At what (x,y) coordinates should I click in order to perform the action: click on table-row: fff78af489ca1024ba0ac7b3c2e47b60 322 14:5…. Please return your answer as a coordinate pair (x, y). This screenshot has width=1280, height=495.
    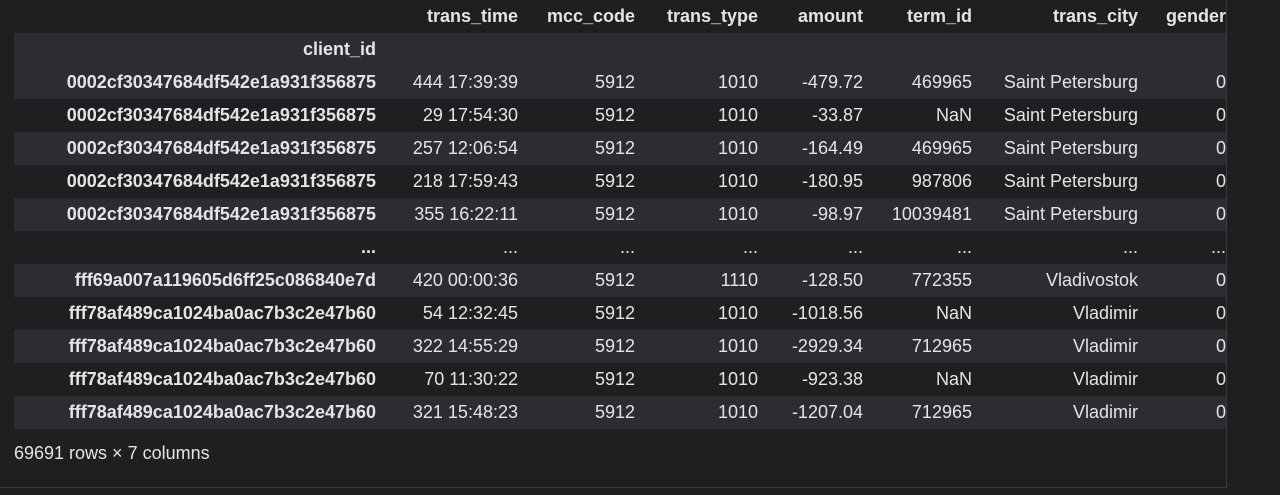
    Looking at the image, I should click on (620, 346).